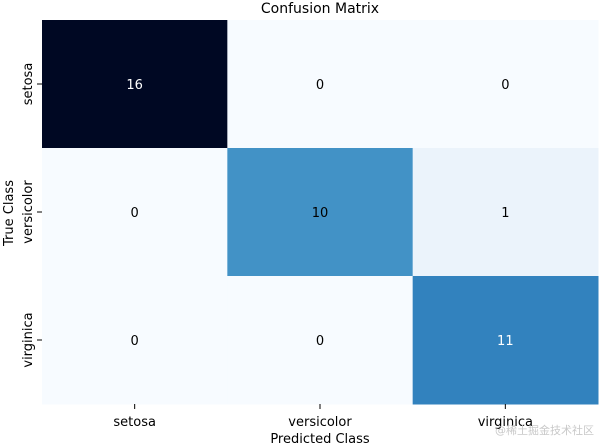 Image resolution: width=600 pixels, height=444 pixels. I want to click on watermark: @稀土掘金技术社区, so click(544, 430).